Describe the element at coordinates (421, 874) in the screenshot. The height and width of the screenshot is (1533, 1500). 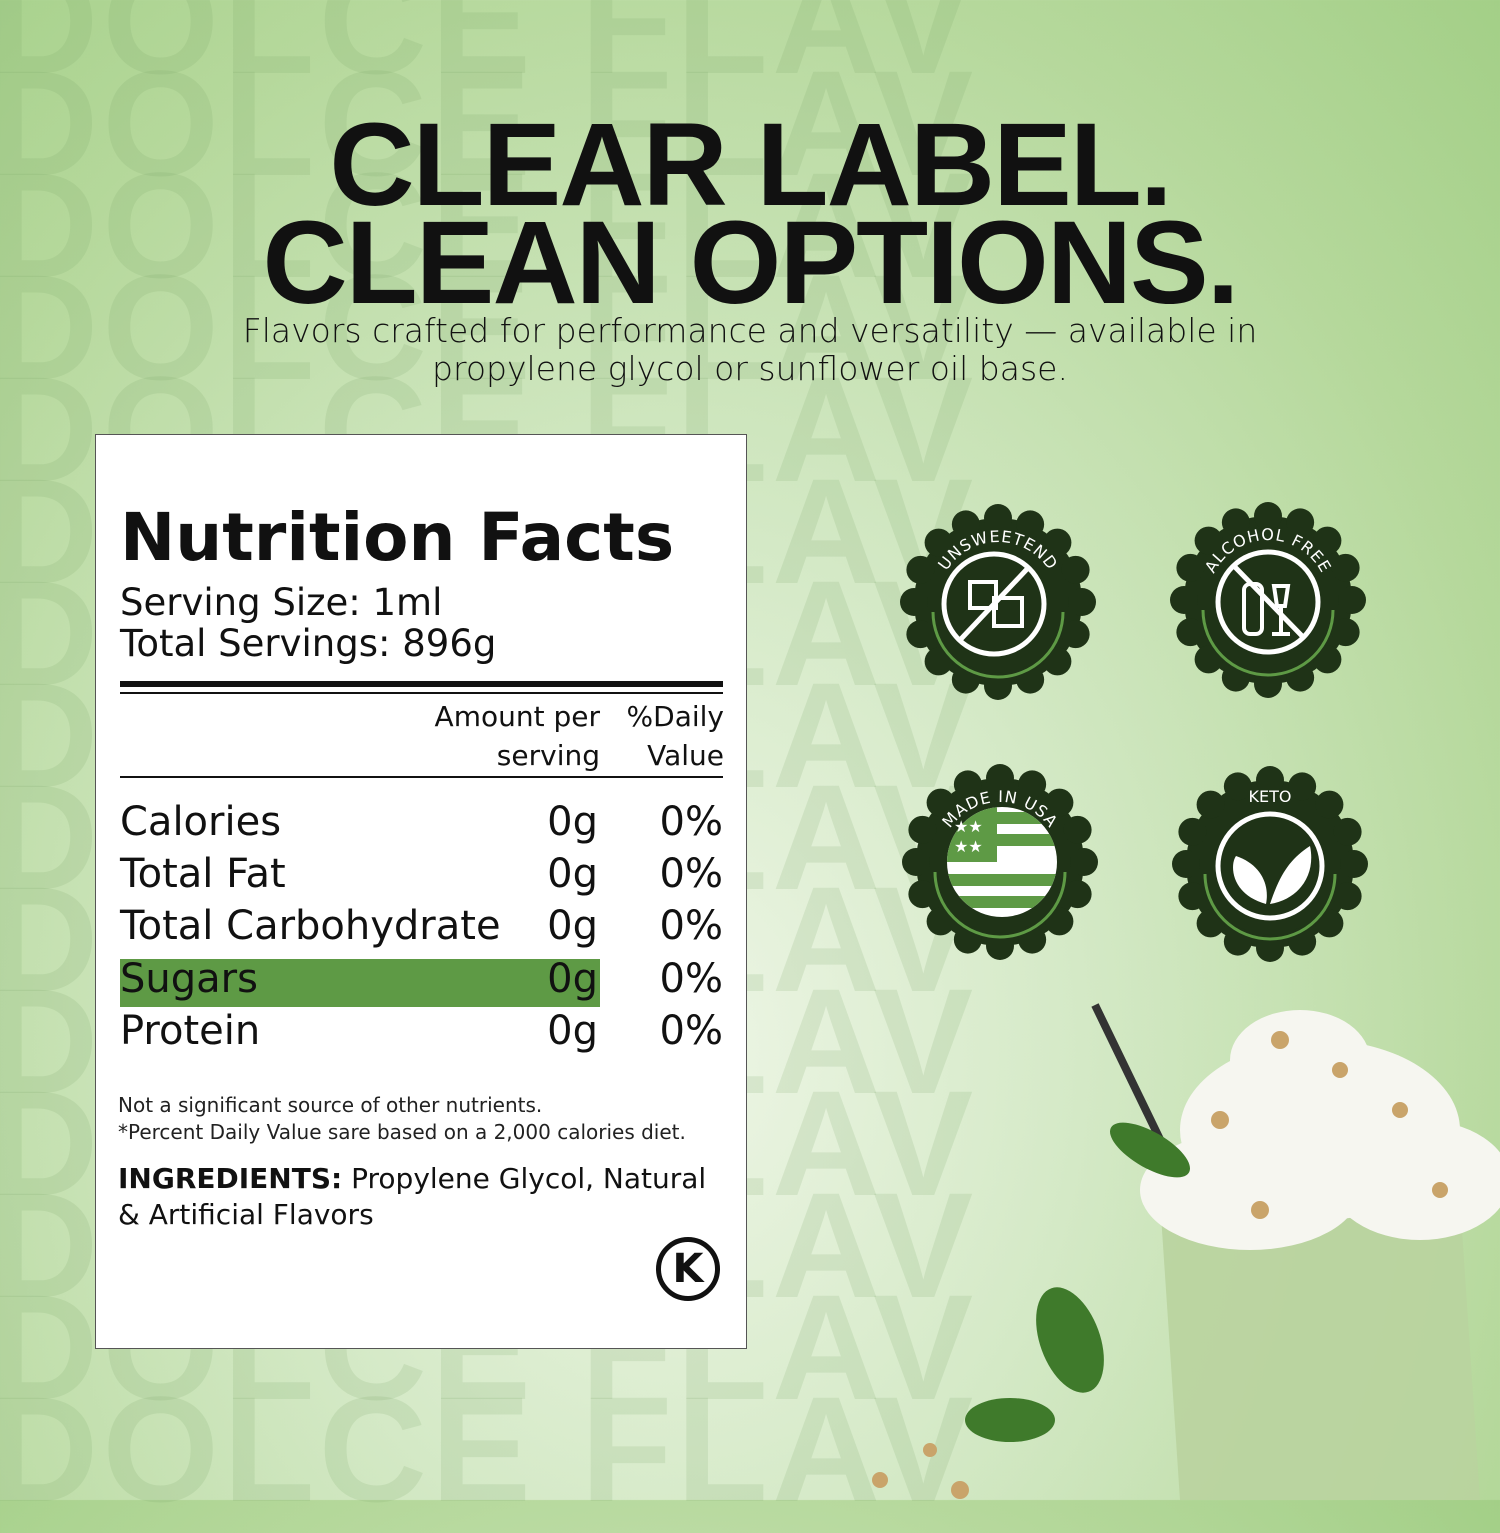
I see `nutrient-row: Total Fat 0g 0%` at that location.